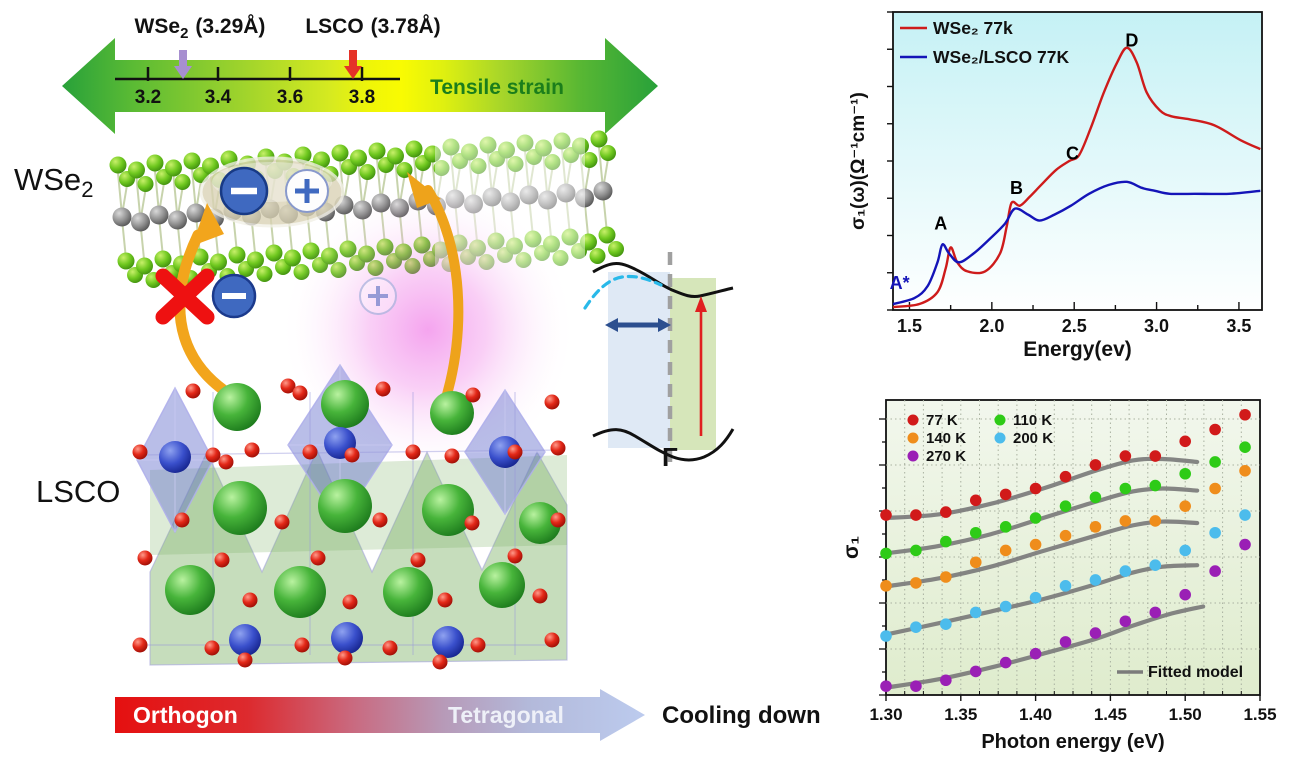 The height and width of the screenshot is (764, 1290). I want to click on optical-transition-arrow, so click(701, 366).